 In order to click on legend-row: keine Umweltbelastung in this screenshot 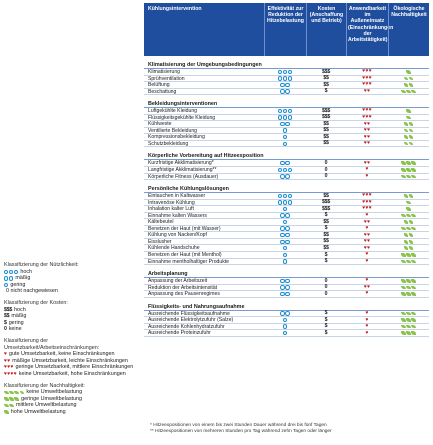, I will do `click(73, 392)`.